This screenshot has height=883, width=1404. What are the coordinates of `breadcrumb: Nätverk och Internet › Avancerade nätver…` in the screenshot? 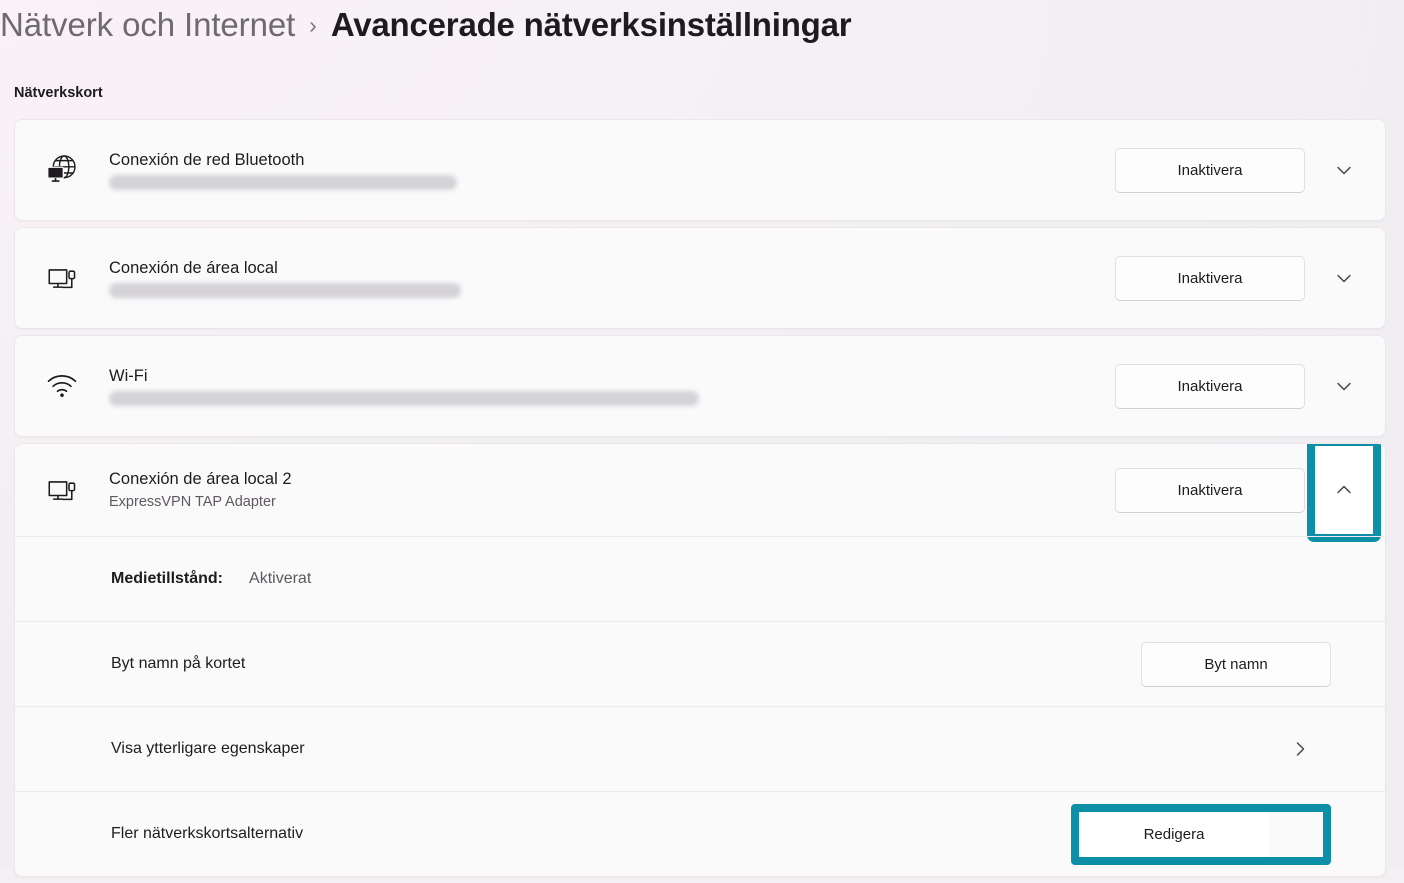 It's located at (426, 25).